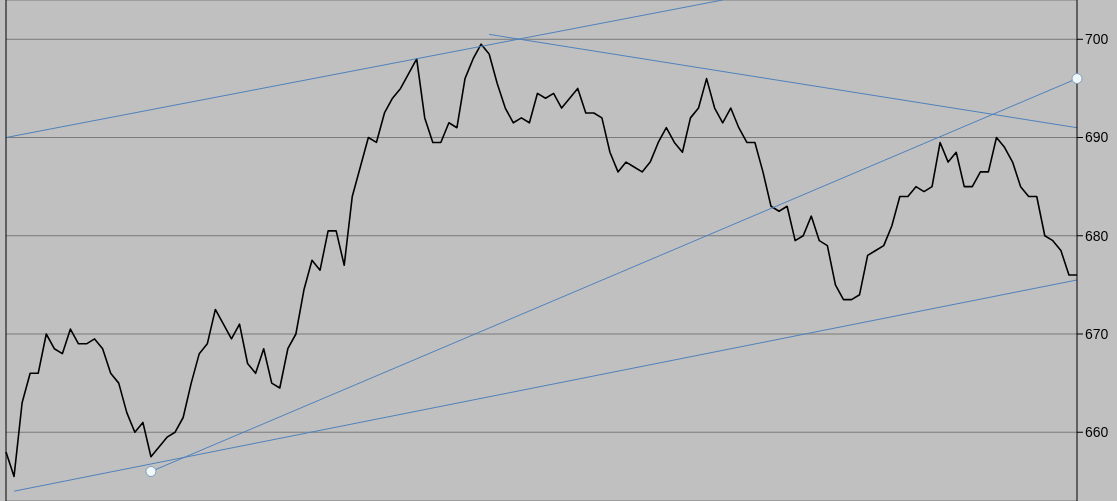  Describe the element at coordinates (1097, 137) in the screenshot. I see `y-tick-label: 690` at that location.